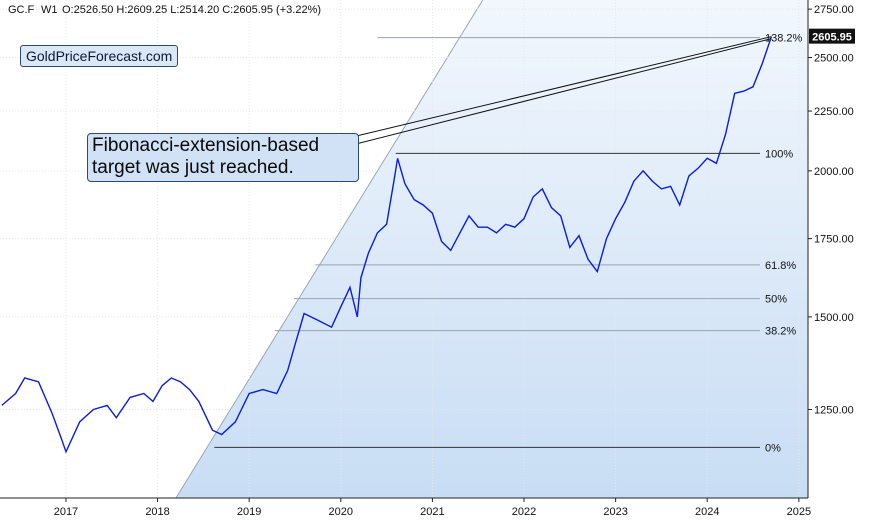 The image size is (875, 522). Describe the element at coordinates (524, 512) in the screenshot. I see `x-tick-label: 2022` at that location.